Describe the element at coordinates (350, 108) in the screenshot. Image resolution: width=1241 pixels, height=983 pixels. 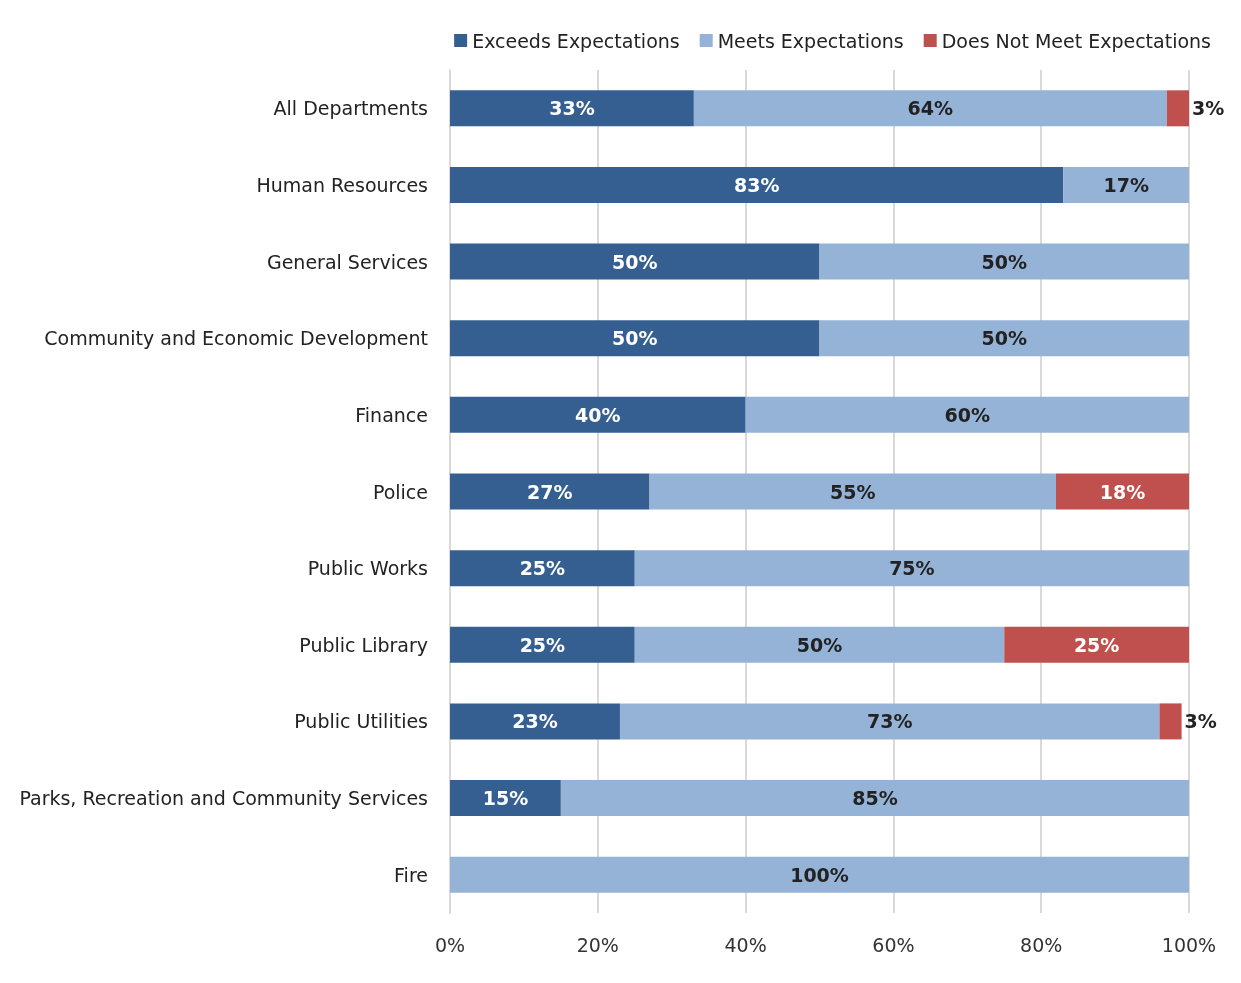
I see `y-tick-label: All Departments` at that location.